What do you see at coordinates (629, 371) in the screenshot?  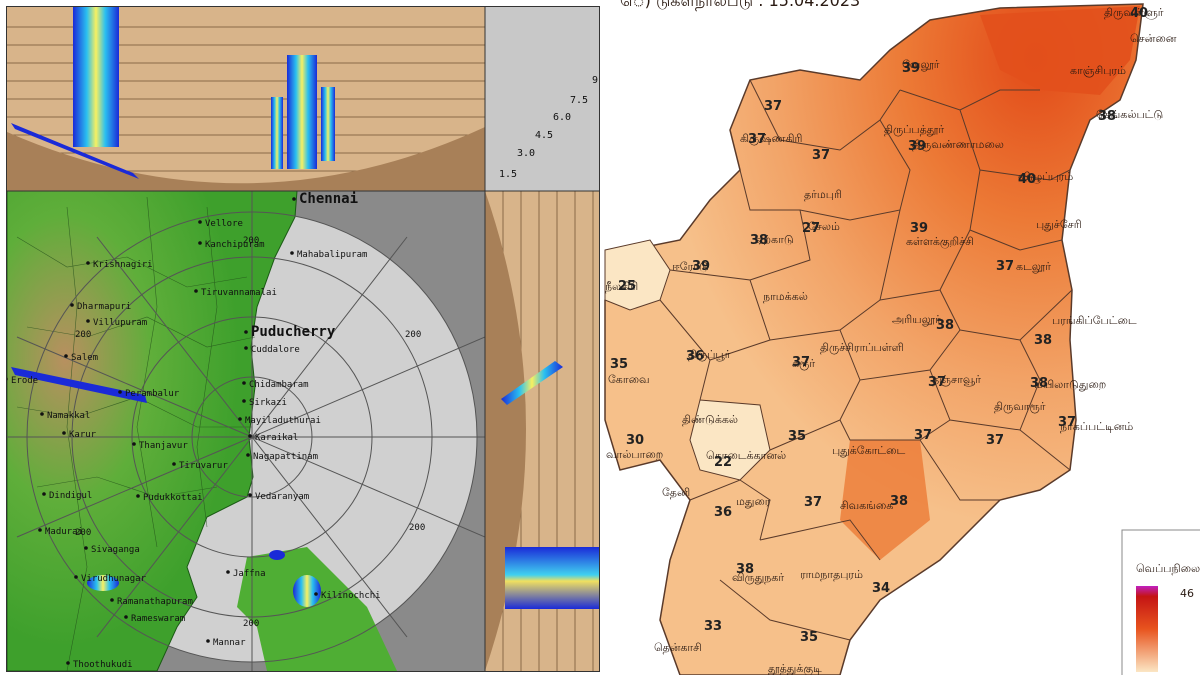 I see `district: கோவை35` at bounding box center [629, 371].